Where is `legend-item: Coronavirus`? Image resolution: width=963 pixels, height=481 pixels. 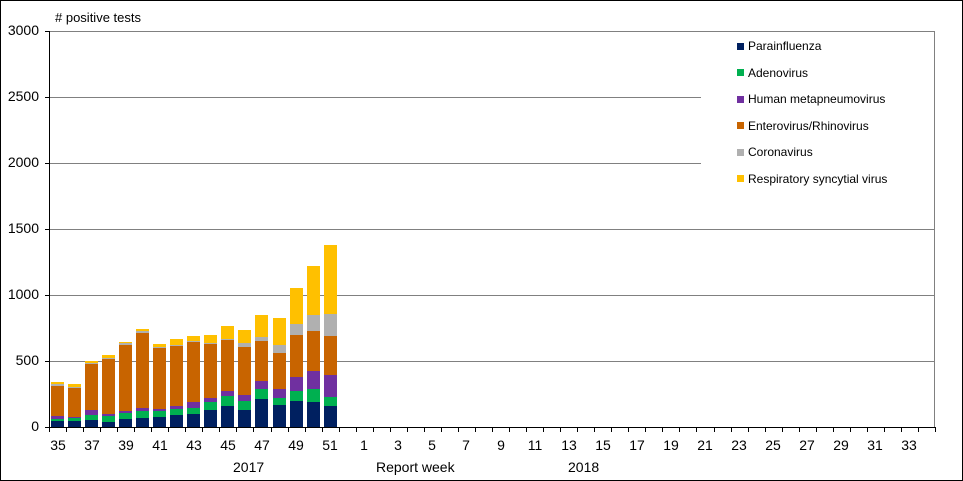 legend-item: Coronavirus is located at coordinates (775, 152).